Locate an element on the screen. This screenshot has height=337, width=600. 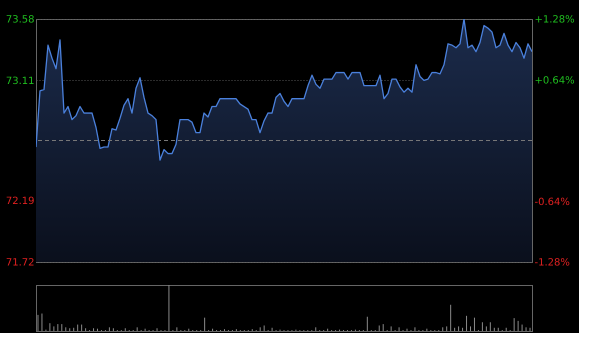
y-tick-label: 71.72 is located at coordinates (20, 263).